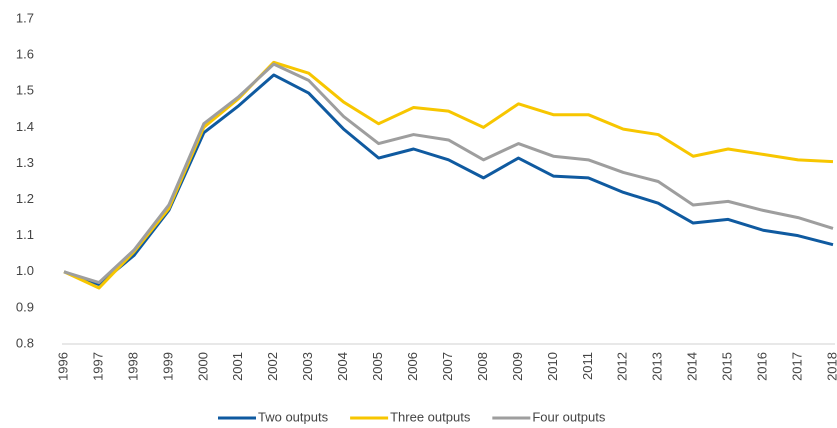 The height and width of the screenshot is (428, 837). What do you see at coordinates (25, 270) in the screenshot?
I see `y-tick-label: 1.0` at bounding box center [25, 270].